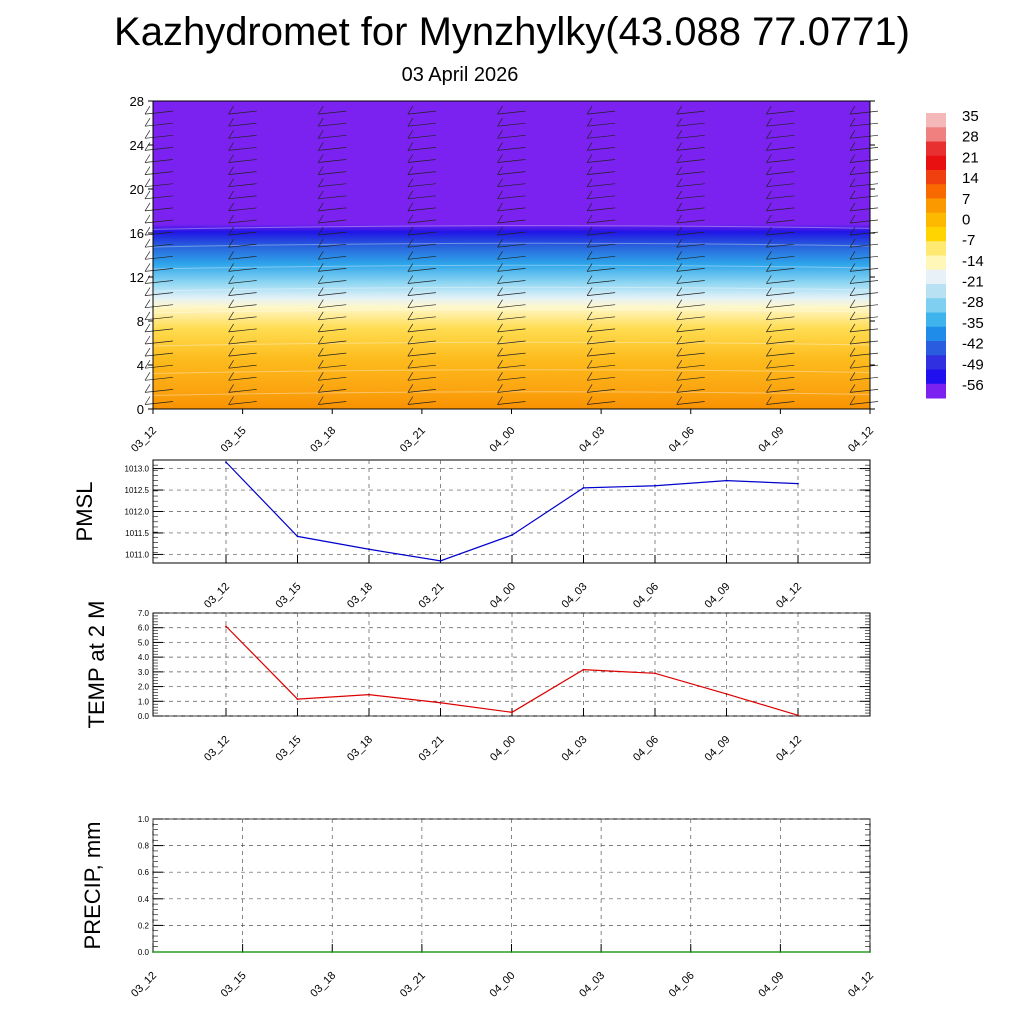 Image resolution: width=1024 pixels, height=1024 pixels. What do you see at coordinates (144, 872) in the screenshot?
I see `y-tick-label: 0.6` at bounding box center [144, 872].